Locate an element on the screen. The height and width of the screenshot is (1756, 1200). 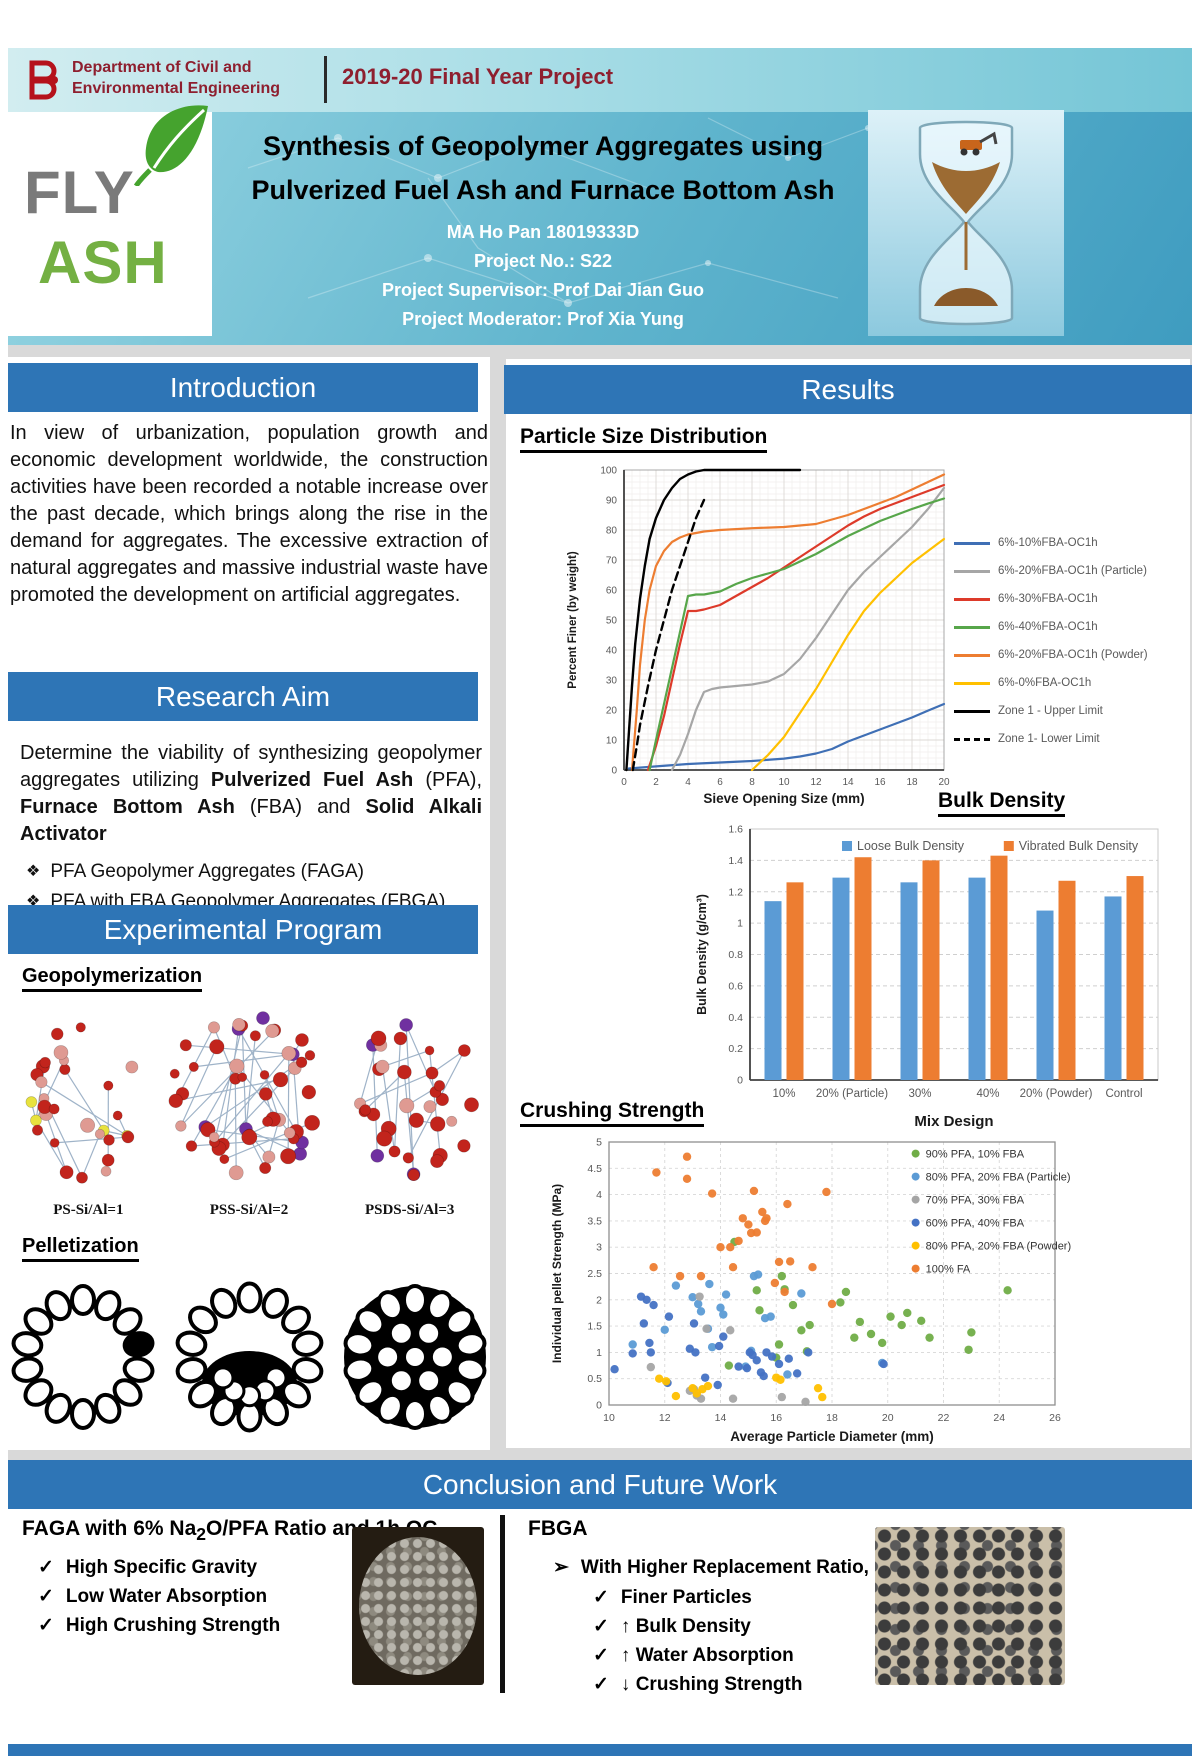
svg-text: 24 is located at coordinates (999, 1418).